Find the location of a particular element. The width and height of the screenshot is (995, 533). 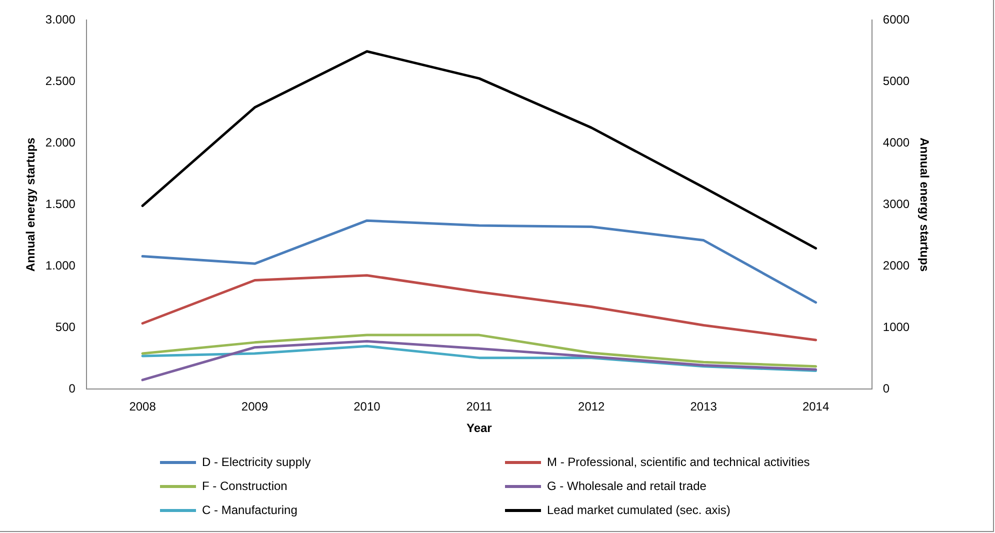

y-tick-label: 2.500 is located at coordinates (60, 81).